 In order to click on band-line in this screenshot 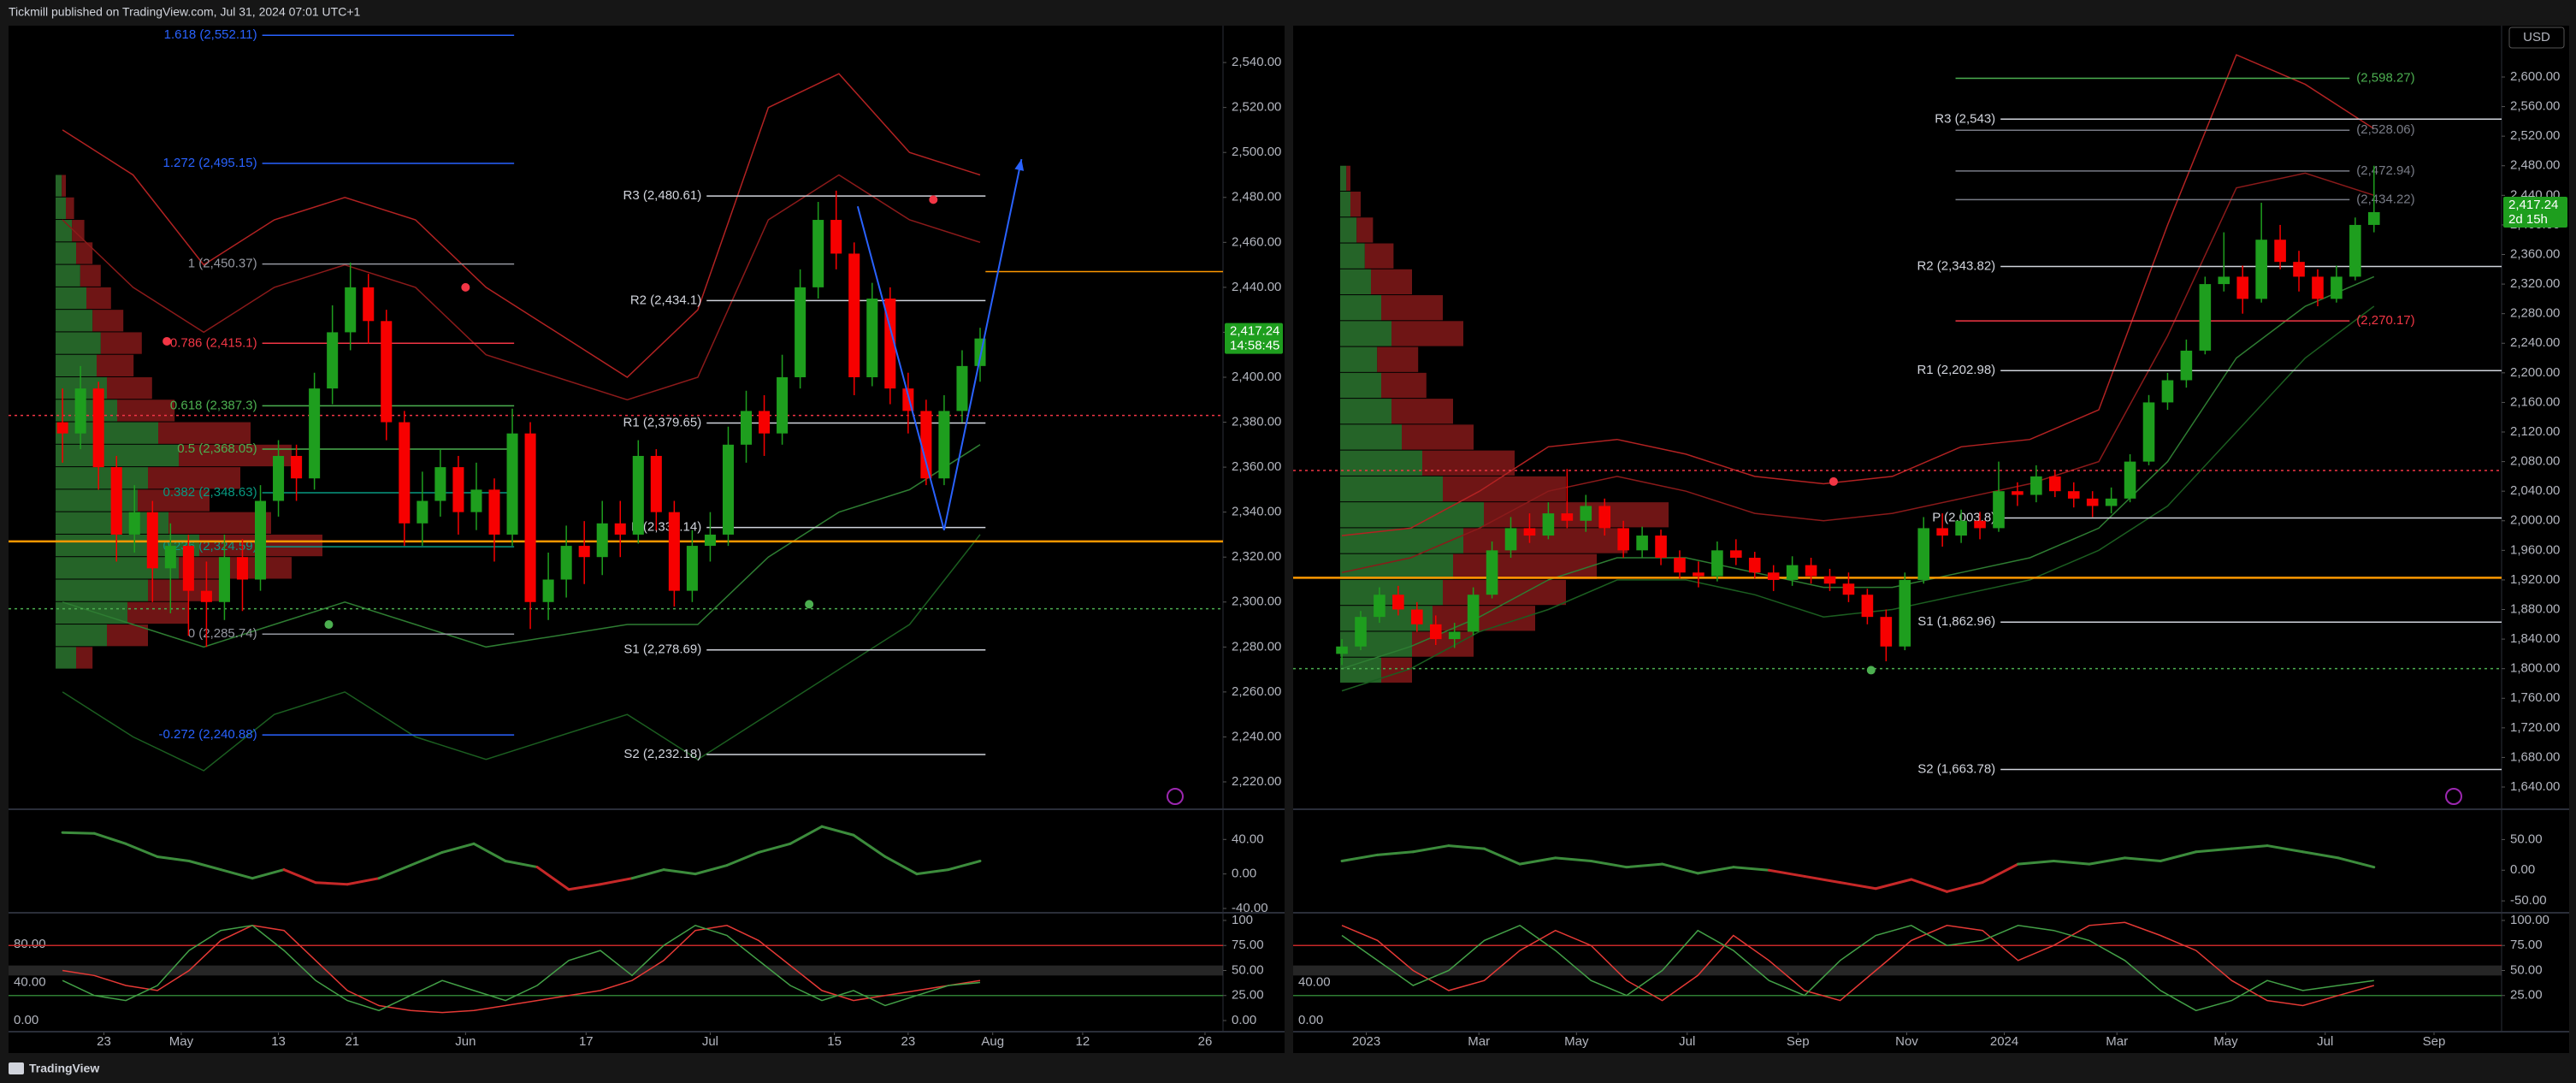, I will do `click(521, 225)`.